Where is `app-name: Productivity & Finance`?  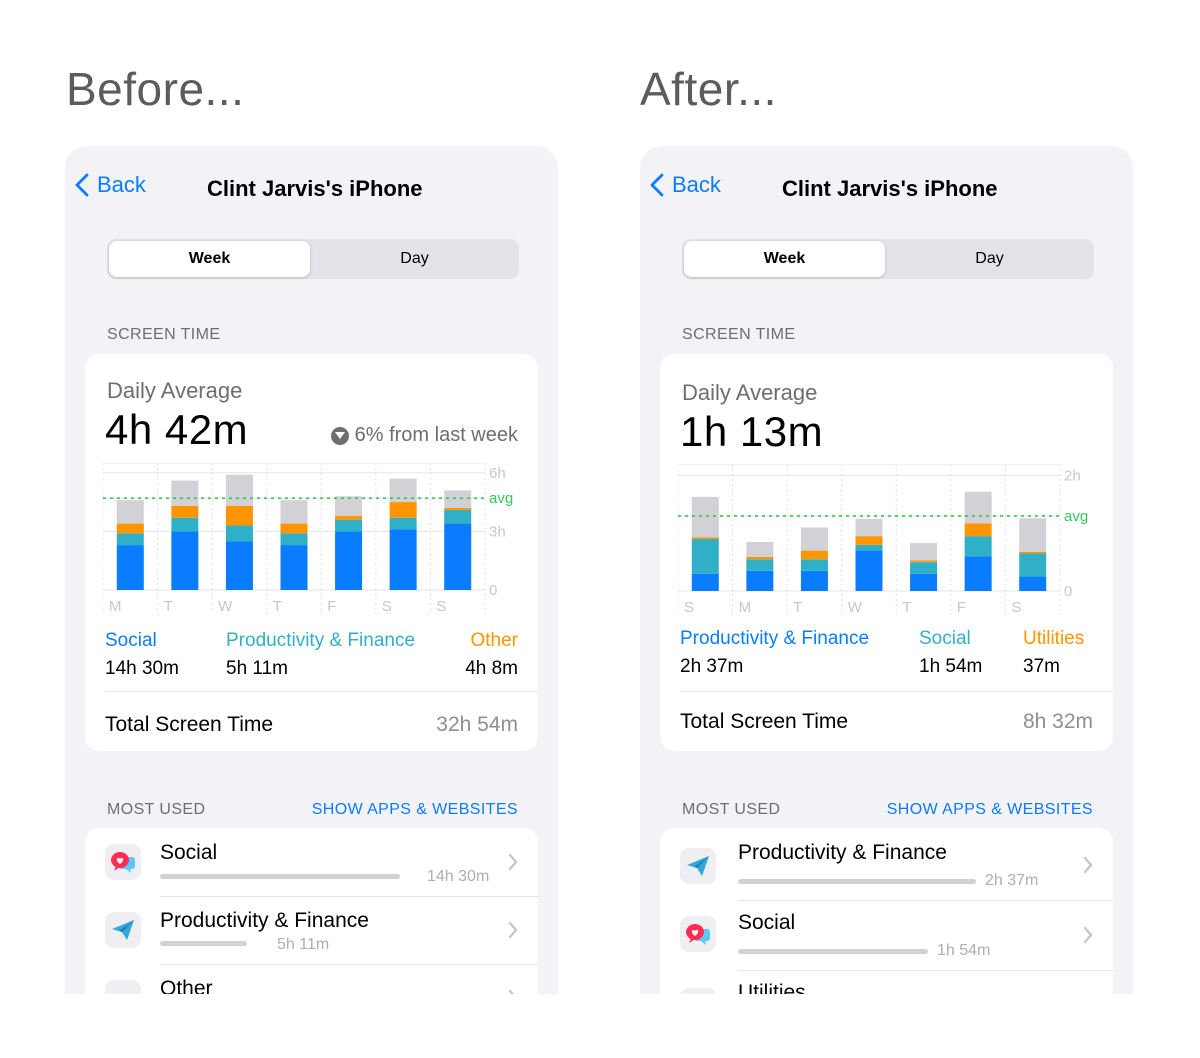 app-name: Productivity & Finance is located at coordinates (264, 920).